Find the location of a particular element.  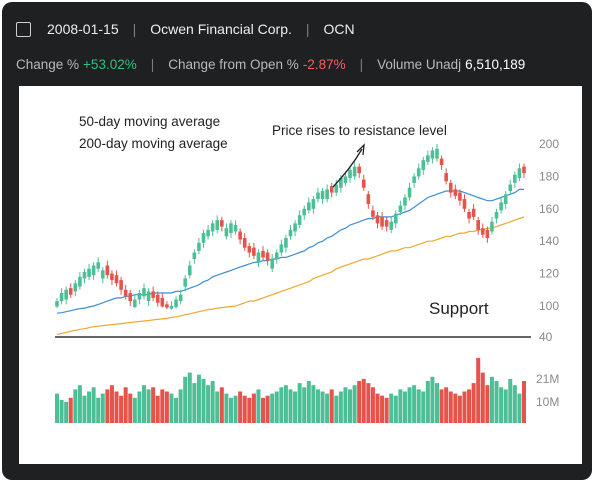

ticker-symbol: OCN is located at coordinates (339, 29).